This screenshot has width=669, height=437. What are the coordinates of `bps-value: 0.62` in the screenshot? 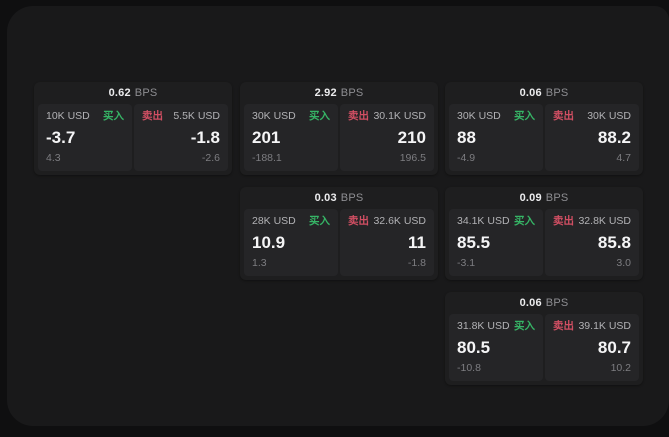 It's located at (119, 93).